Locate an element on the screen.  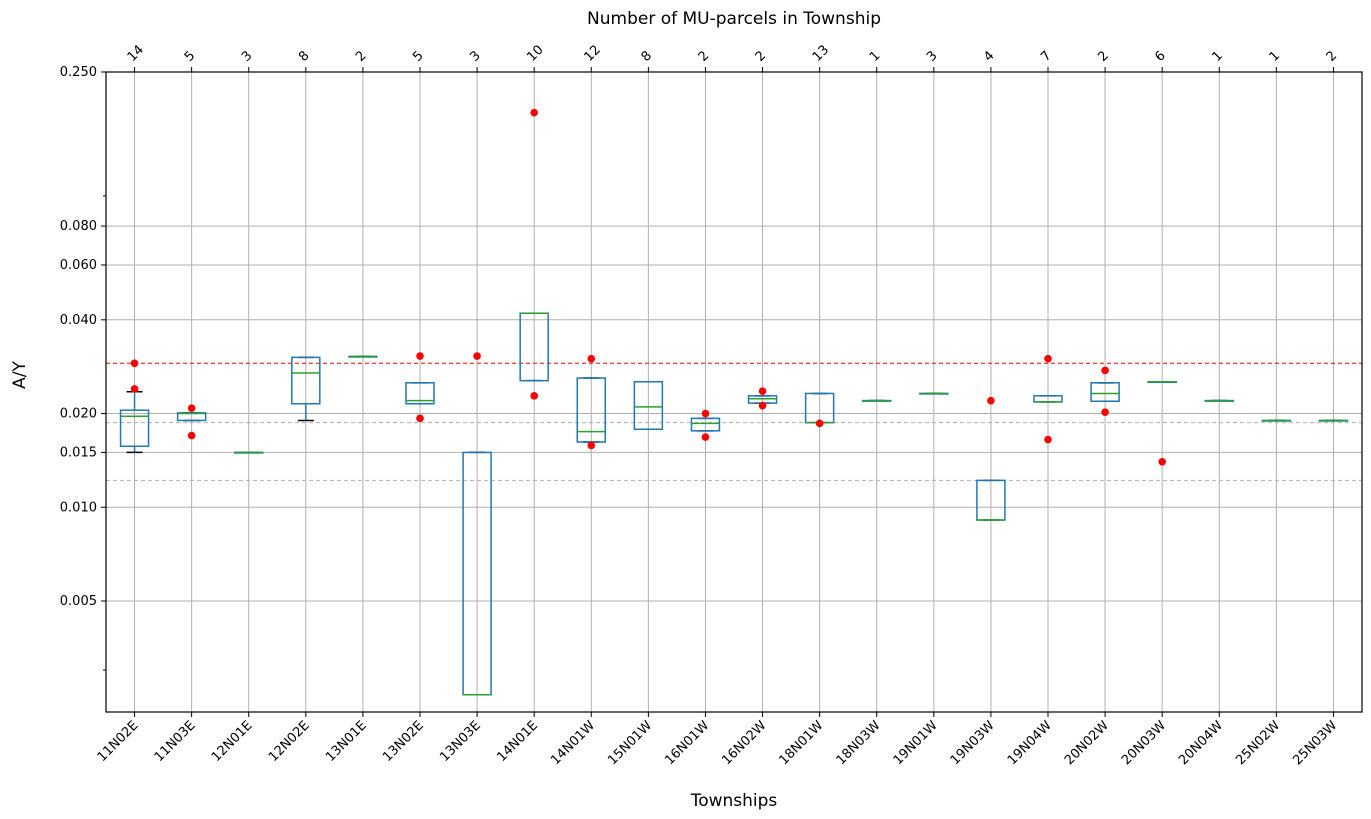
y-tick-label: 0.005 is located at coordinates (78, 601).